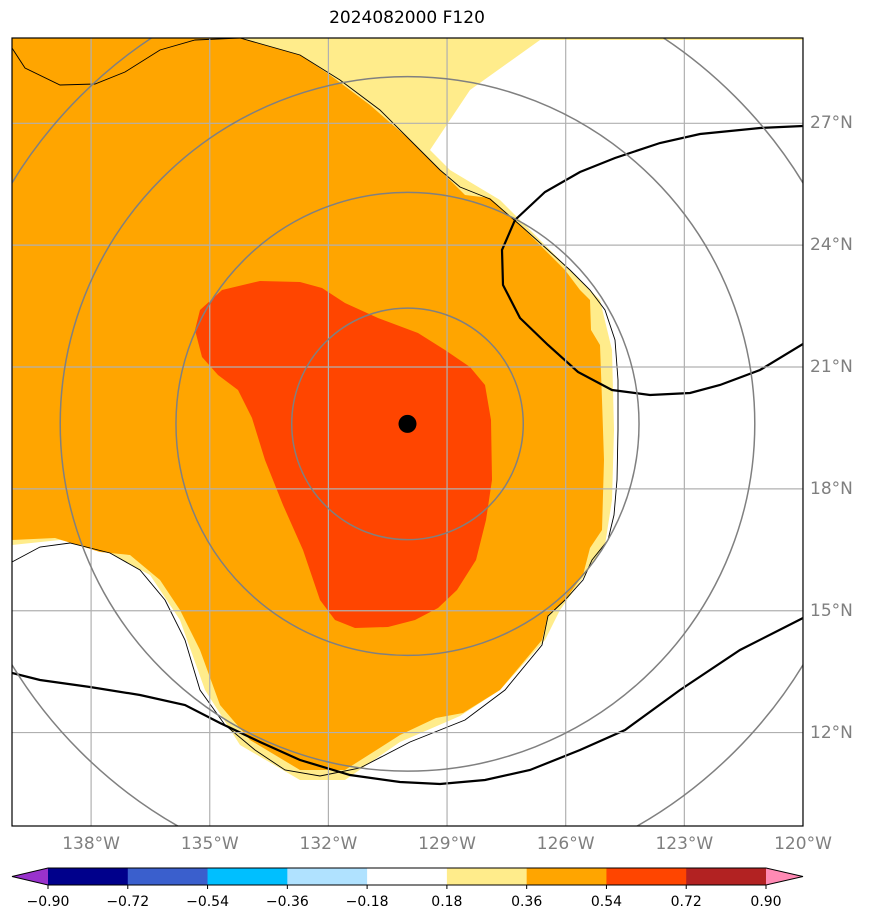  What do you see at coordinates (686, 902) in the screenshot?
I see `colorbar-tick-label-8: 0.72` at bounding box center [686, 902].